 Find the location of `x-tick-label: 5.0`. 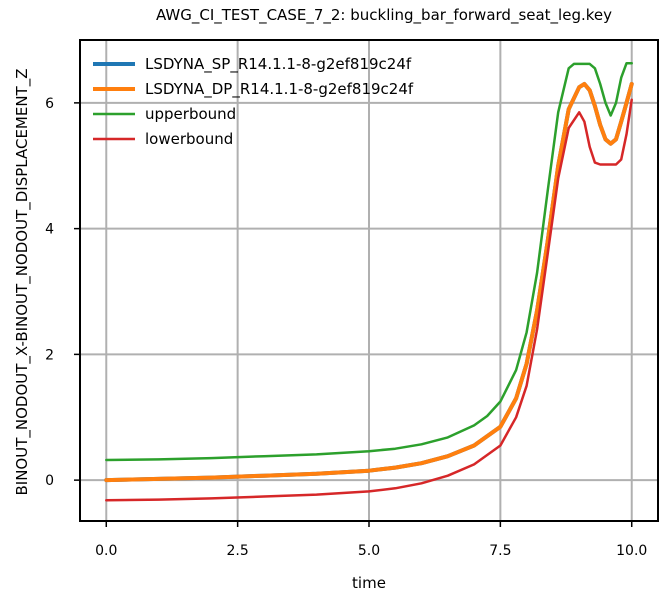

x-tick-label: 5.0 is located at coordinates (369, 551).